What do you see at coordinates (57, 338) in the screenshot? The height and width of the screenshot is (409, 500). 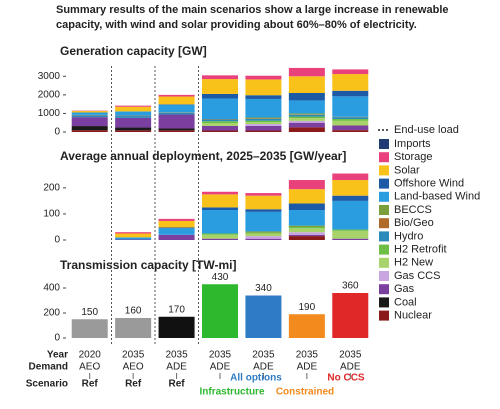 I see `y-tick-label: 0` at bounding box center [57, 338].